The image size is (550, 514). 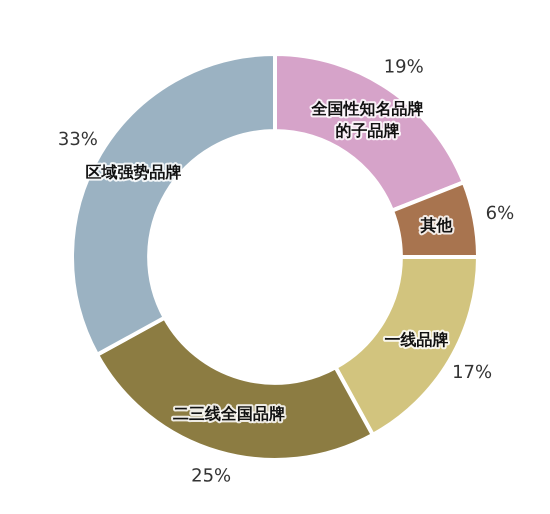 What do you see at coordinates (500, 213) in the screenshot?
I see `data-label: 6%` at bounding box center [500, 213].